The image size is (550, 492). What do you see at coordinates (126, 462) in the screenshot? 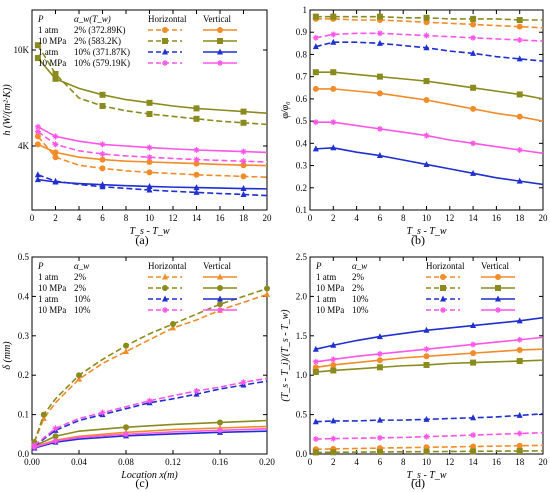
I see `x-tick-label: 0.08` at bounding box center [126, 462].